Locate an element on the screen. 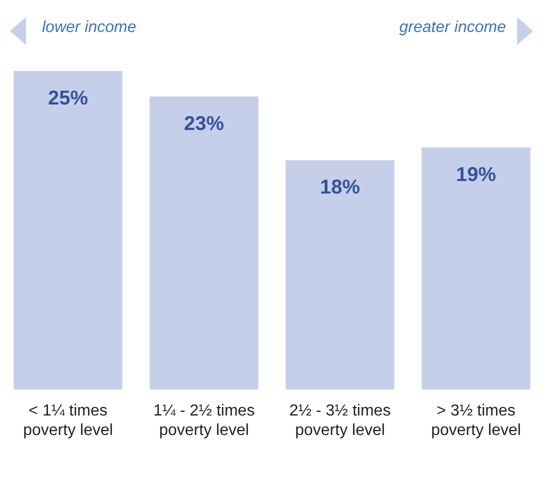 This screenshot has width=544, height=492. x-tick-label: > 3½ times poverty level is located at coordinates (476, 420).